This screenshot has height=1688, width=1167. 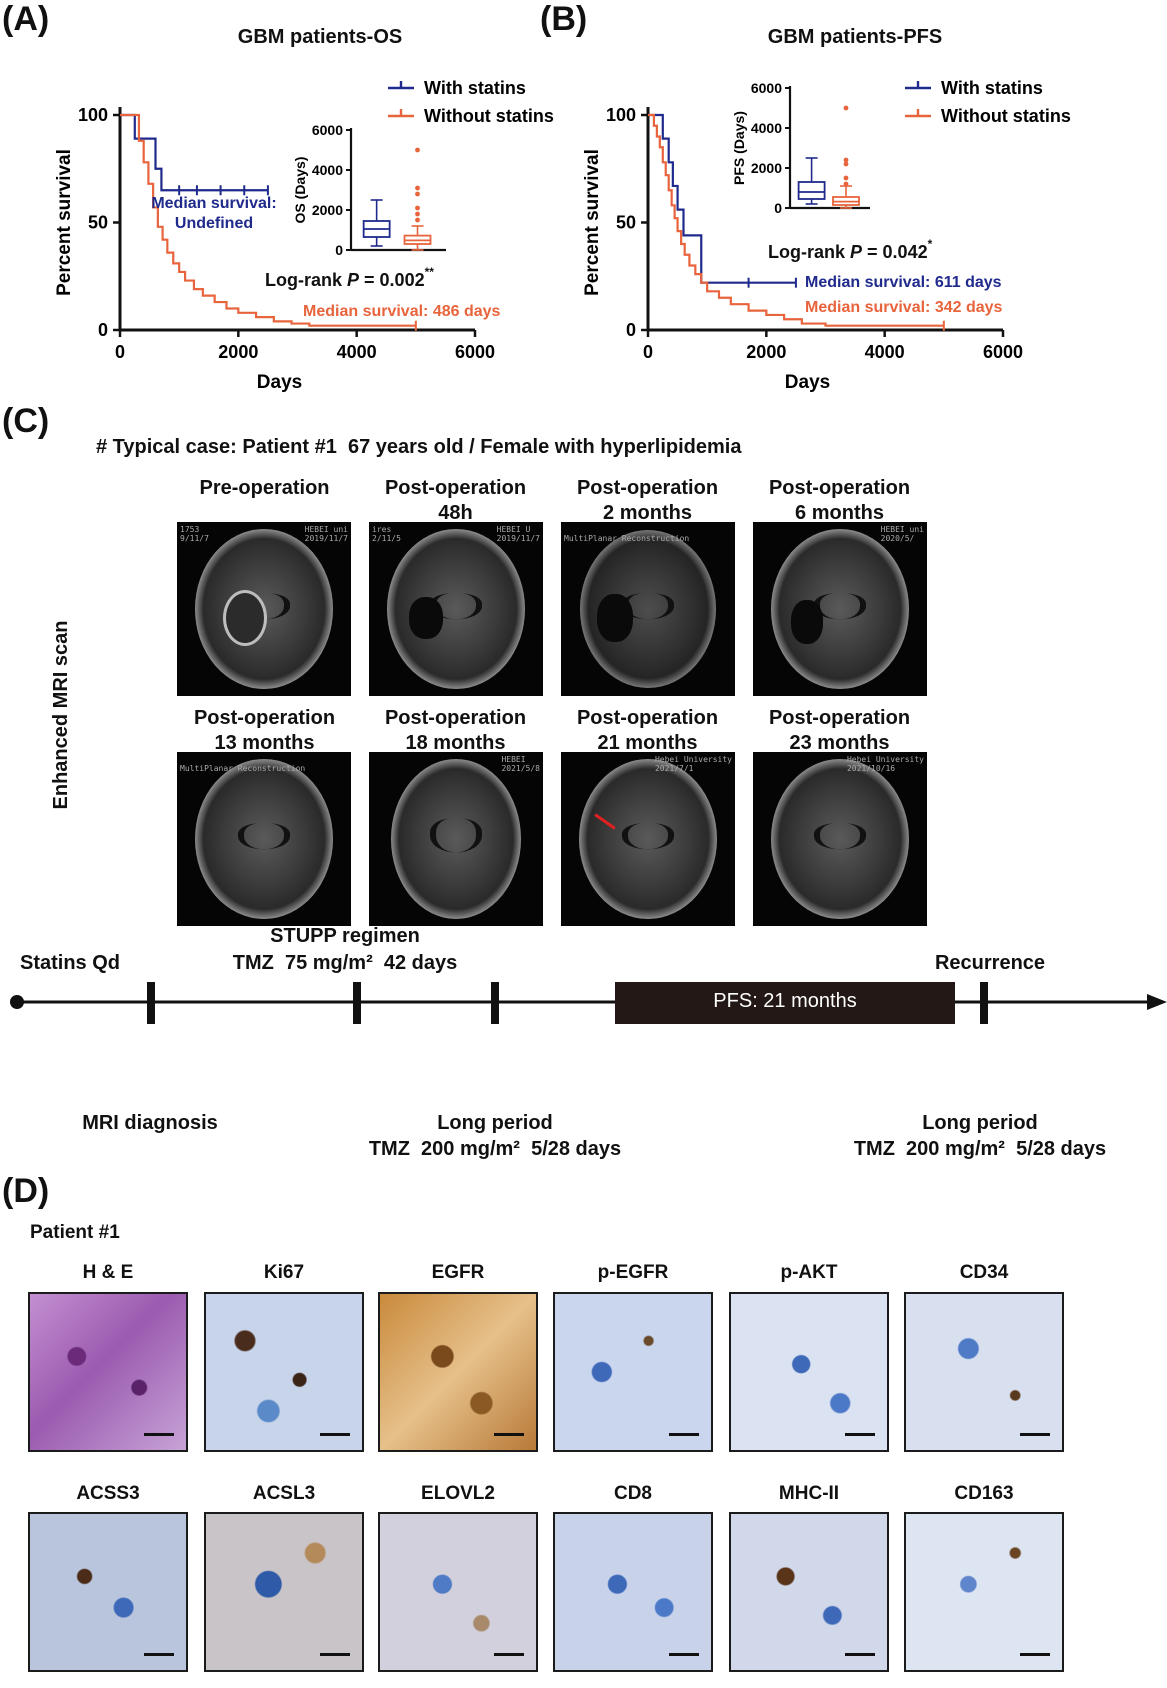 I want to click on timeline-tick-long2, so click(x=984, y=1003).